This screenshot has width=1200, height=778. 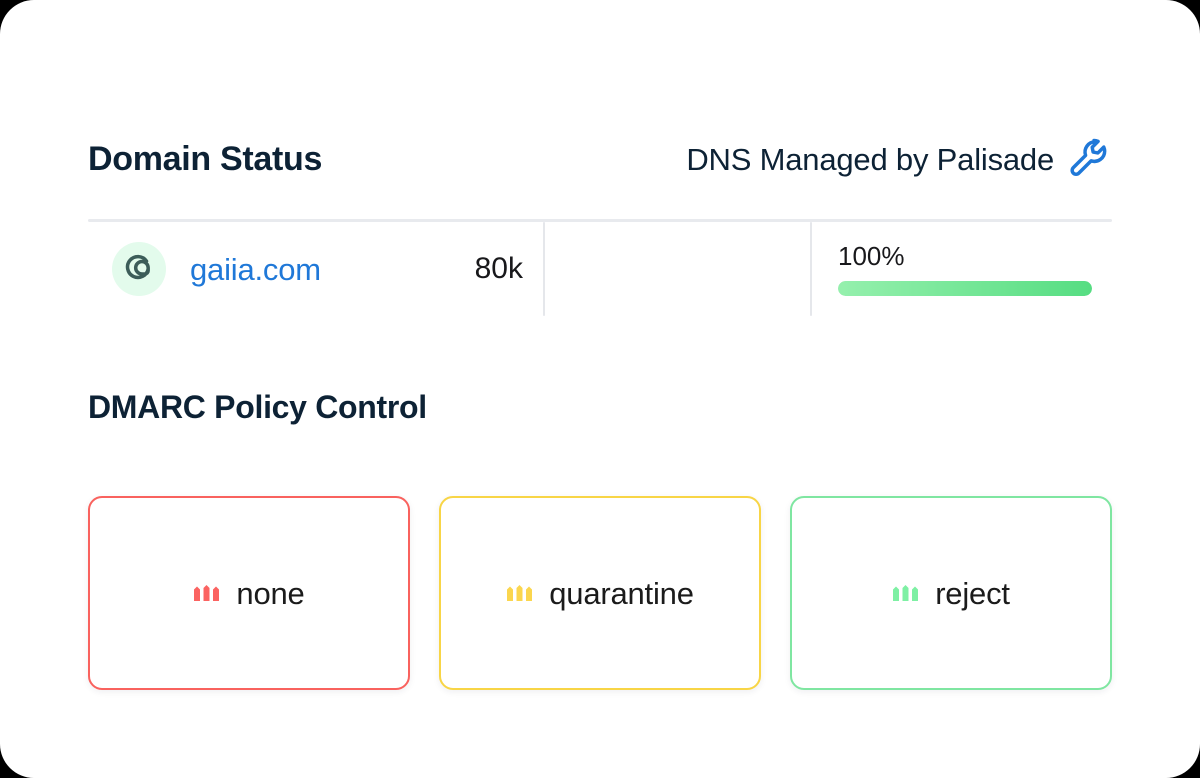 I want to click on gaiia-spiral-logo-icon, so click(x=139, y=269).